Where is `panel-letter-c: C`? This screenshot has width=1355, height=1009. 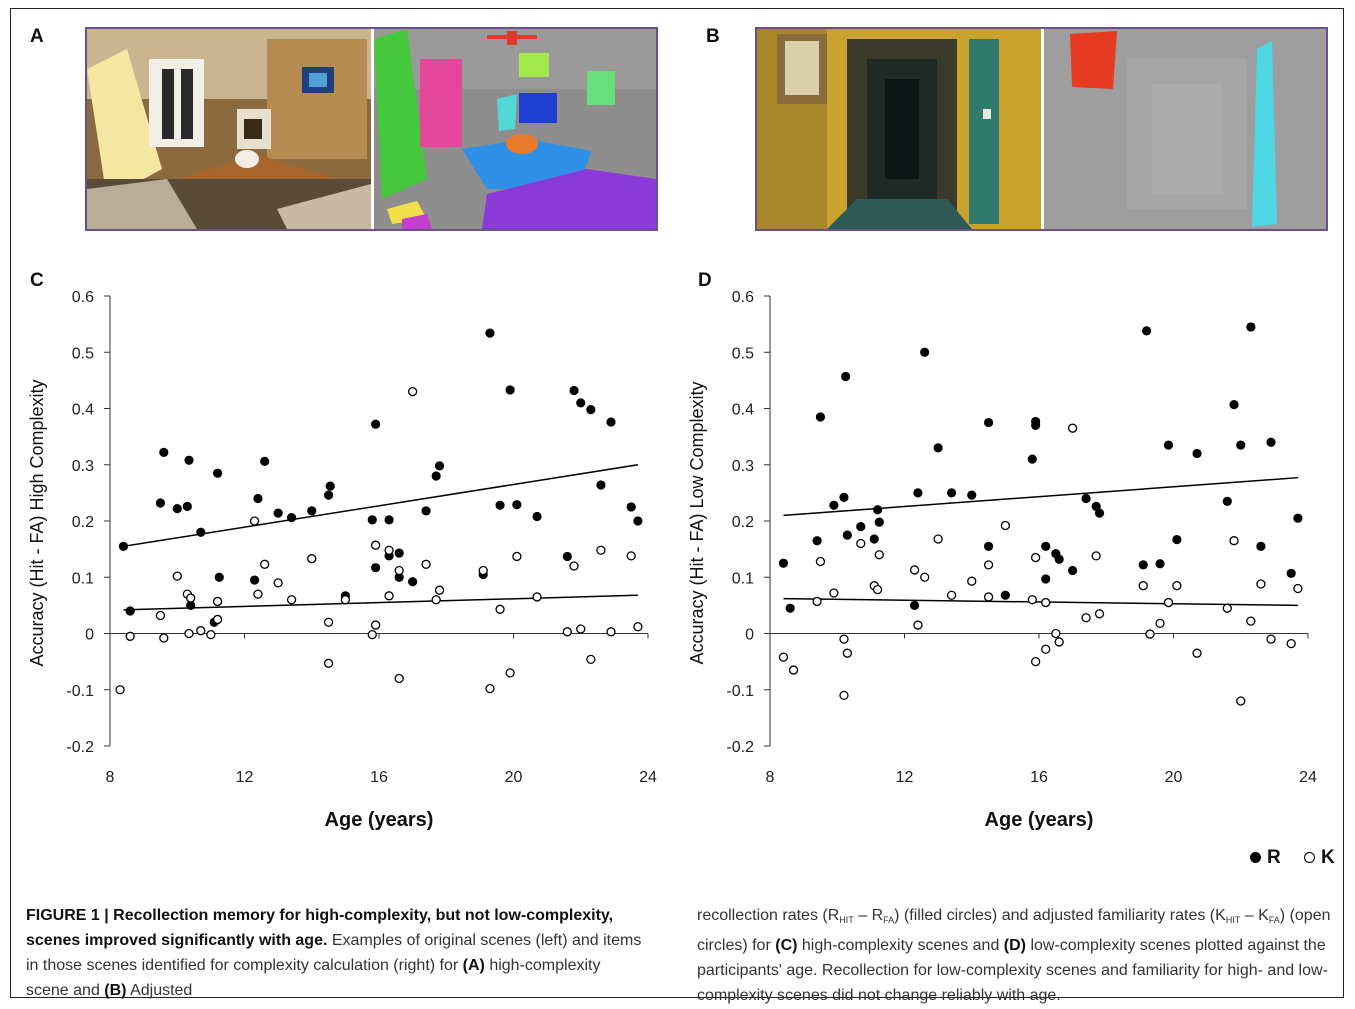
panel-letter-c: C is located at coordinates (37, 280).